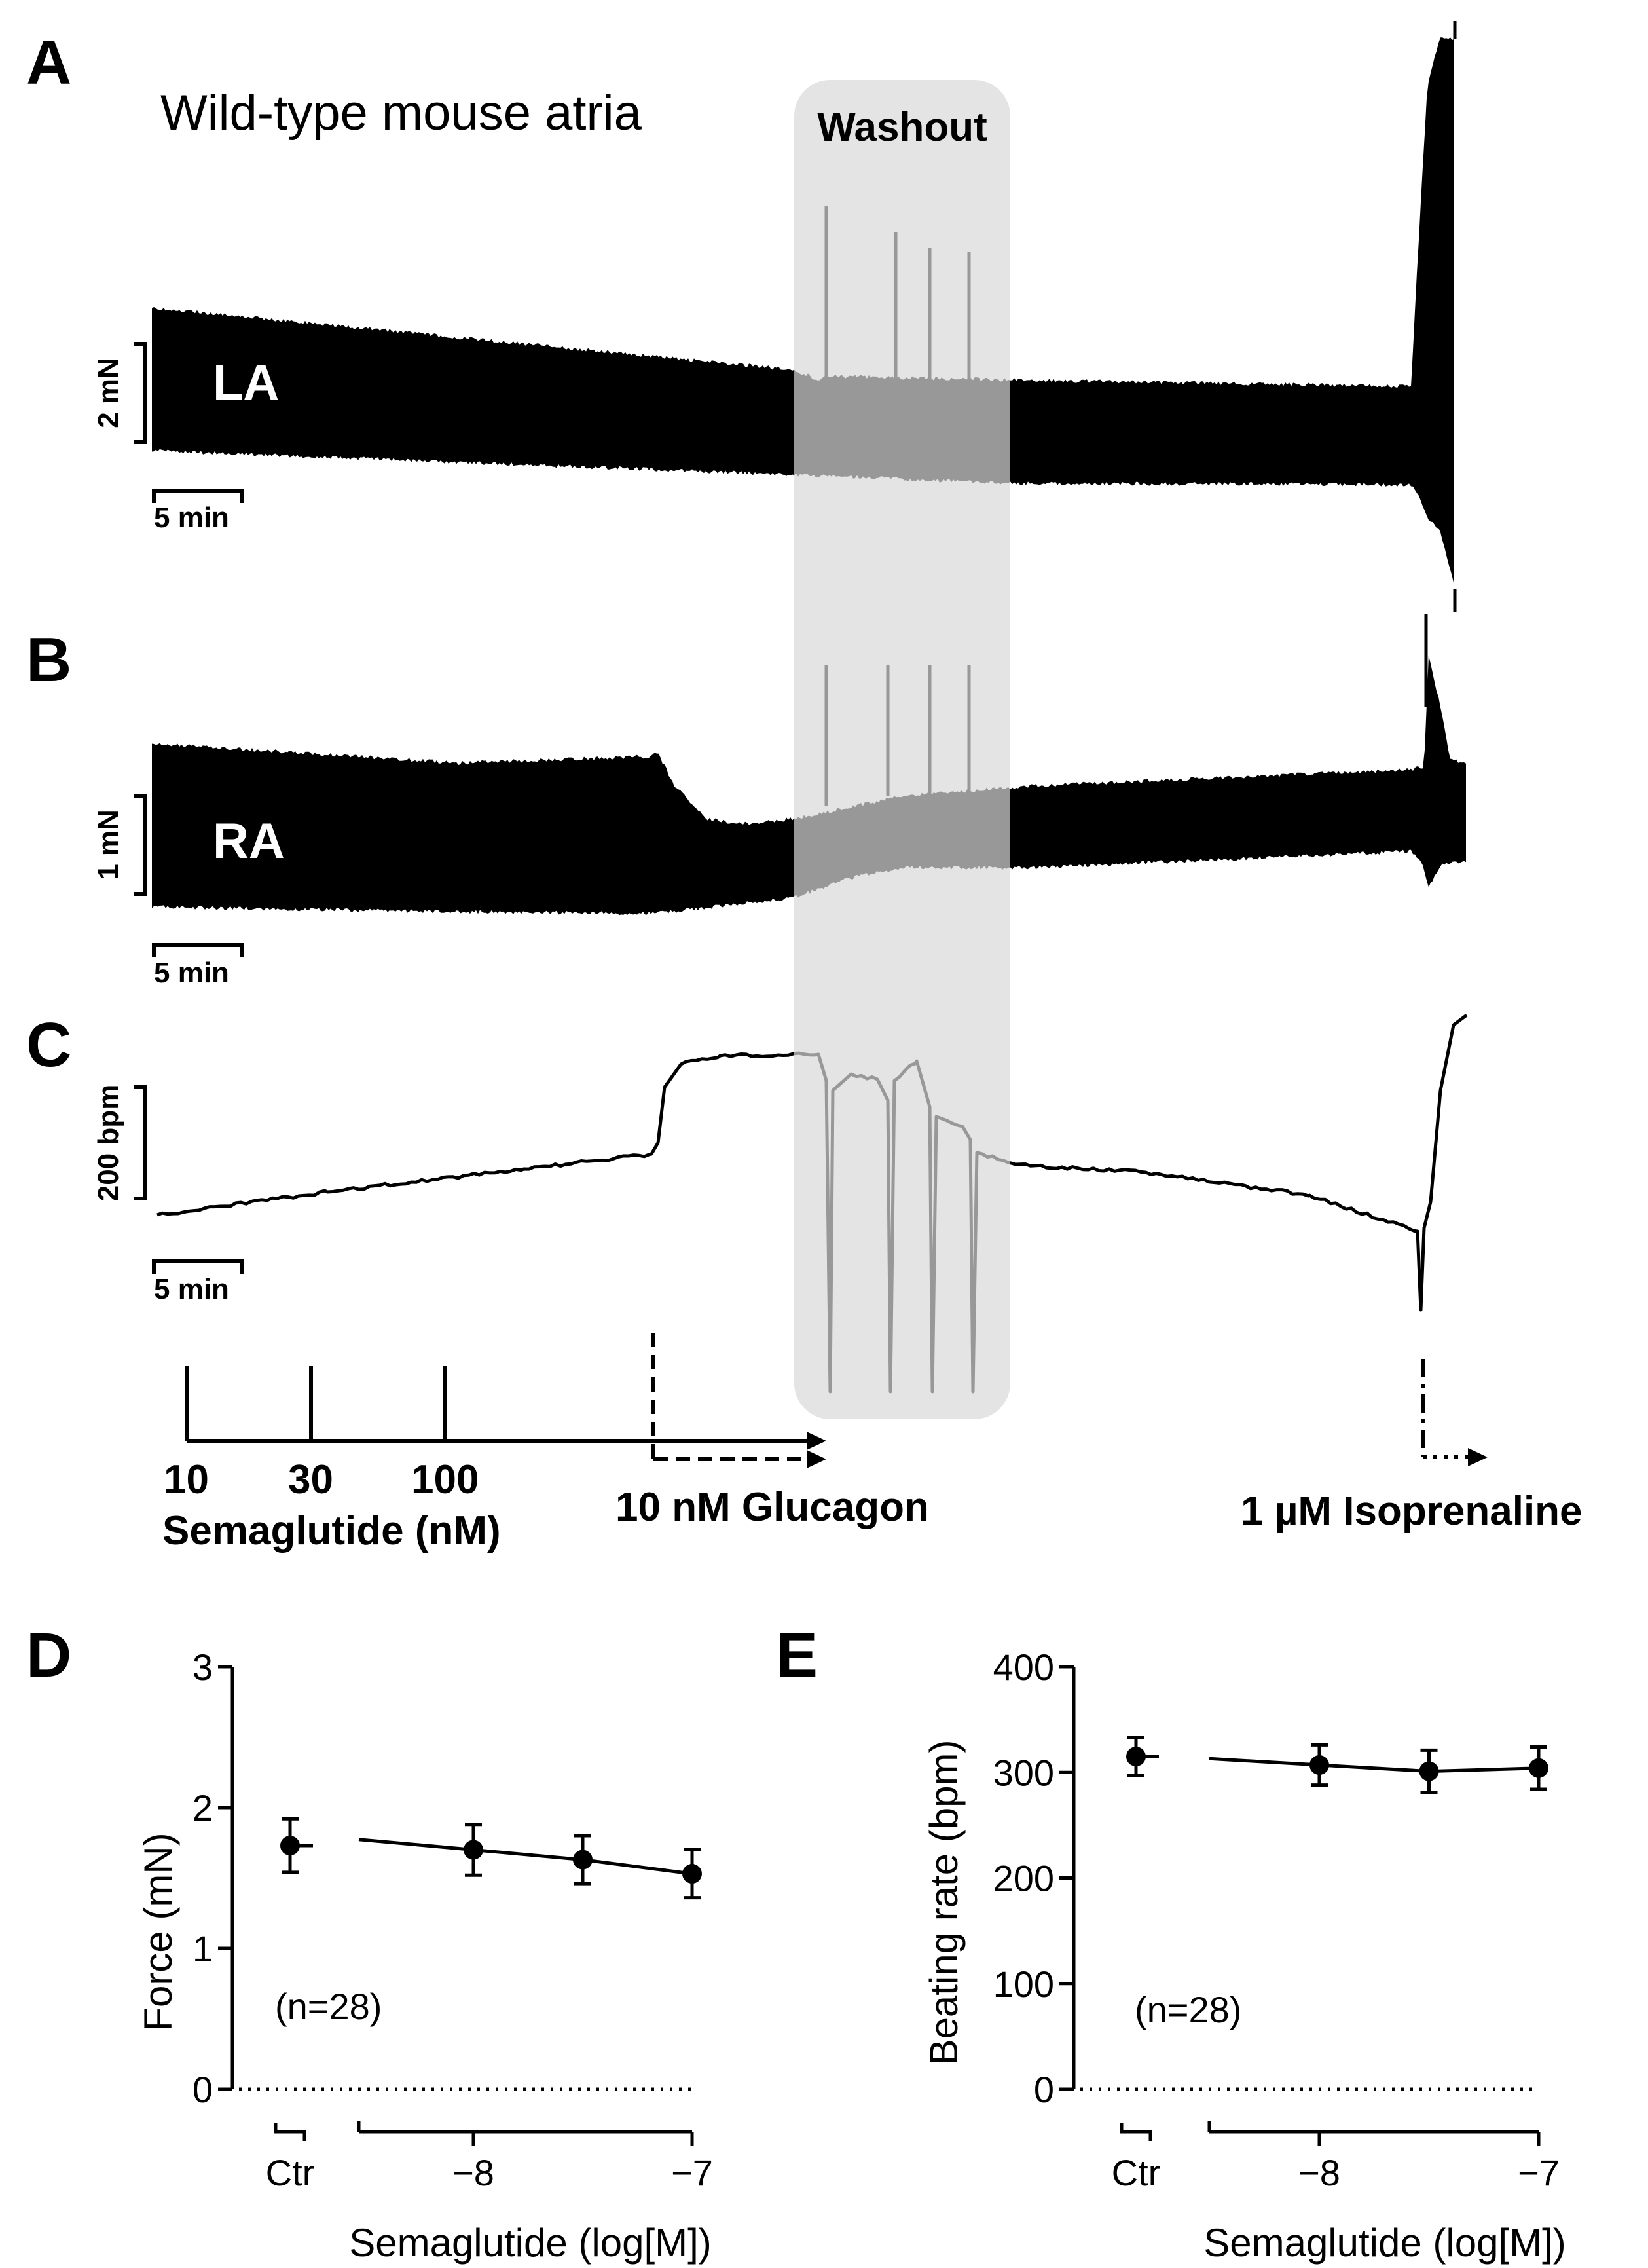 Image resolution: width=1648 pixels, height=2268 pixels. What do you see at coordinates (48, 1045) in the screenshot?
I see `panel-label-c: C` at bounding box center [48, 1045].